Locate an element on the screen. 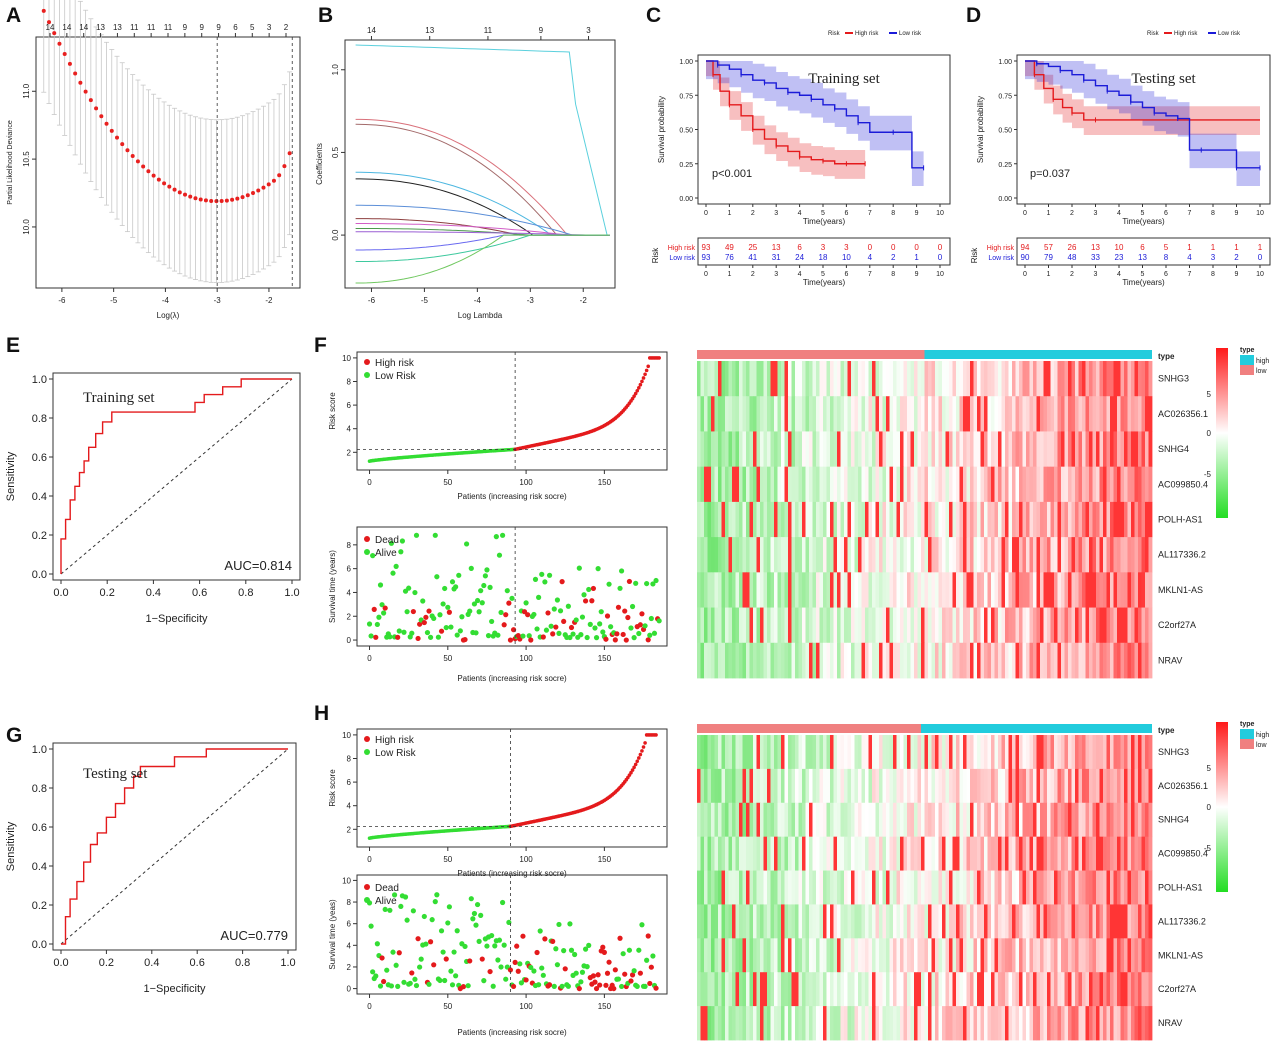  annotation-label: type is located at coordinates (1166, 356).